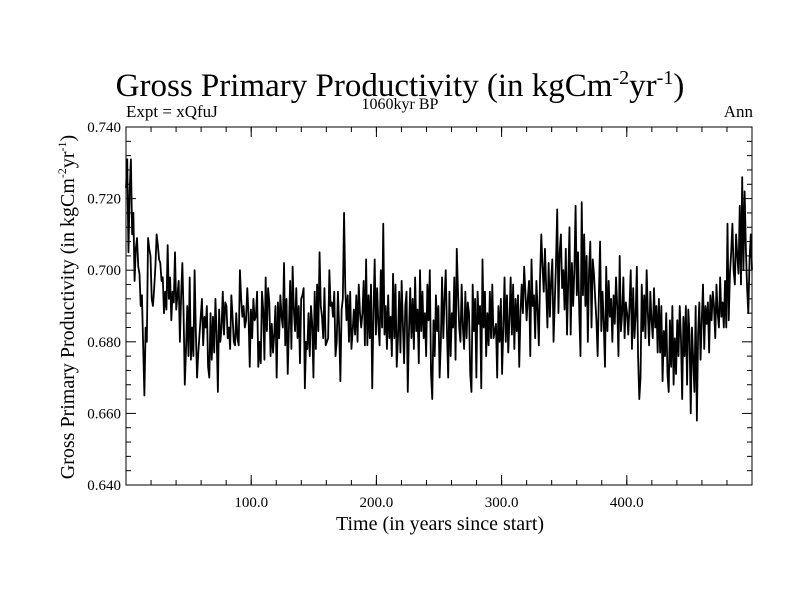 The height and width of the screenshot is (600, 800). I want to click on x-tick-label: 200.0, so click(377, 503).